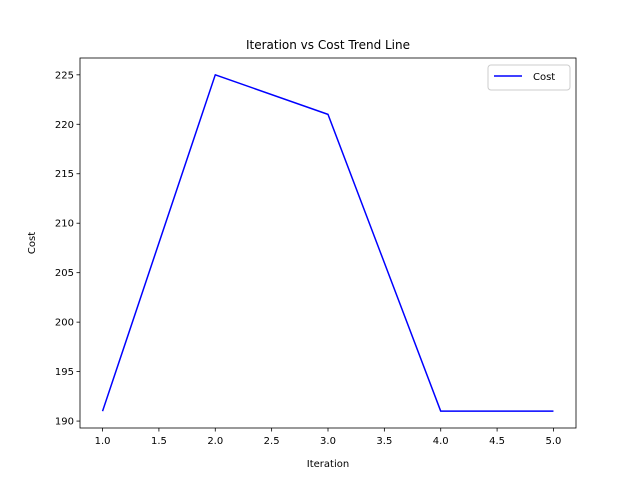 The height and width of the screenshot is (480, 640). I want to click on x-tick-label: 2.0, so click(215, 441).